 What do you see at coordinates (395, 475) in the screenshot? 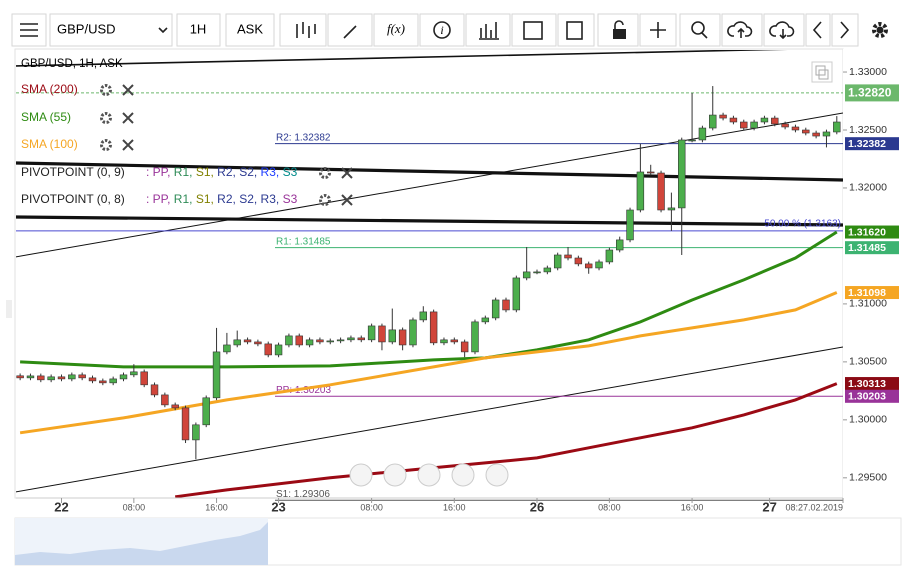
I see `nav-zoom-out` at bounding box center [395, 475].